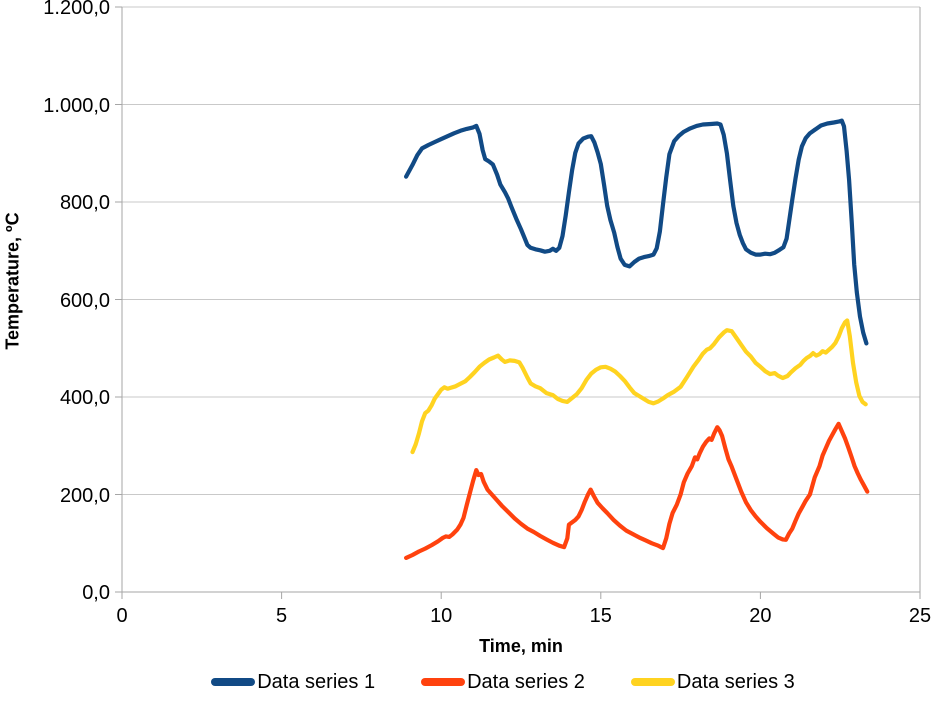  I want to click on x-tick-label: 15, so click(600, 616).